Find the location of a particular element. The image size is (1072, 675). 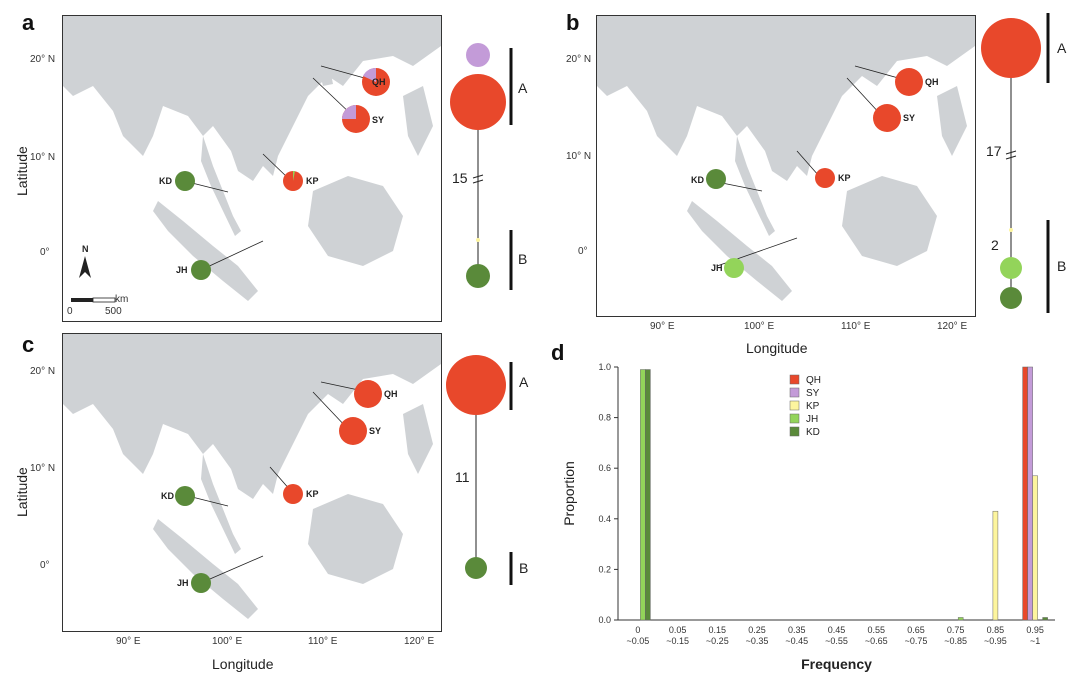

lon-tick-90-b: 90° E is located at coordinates (662, 326).